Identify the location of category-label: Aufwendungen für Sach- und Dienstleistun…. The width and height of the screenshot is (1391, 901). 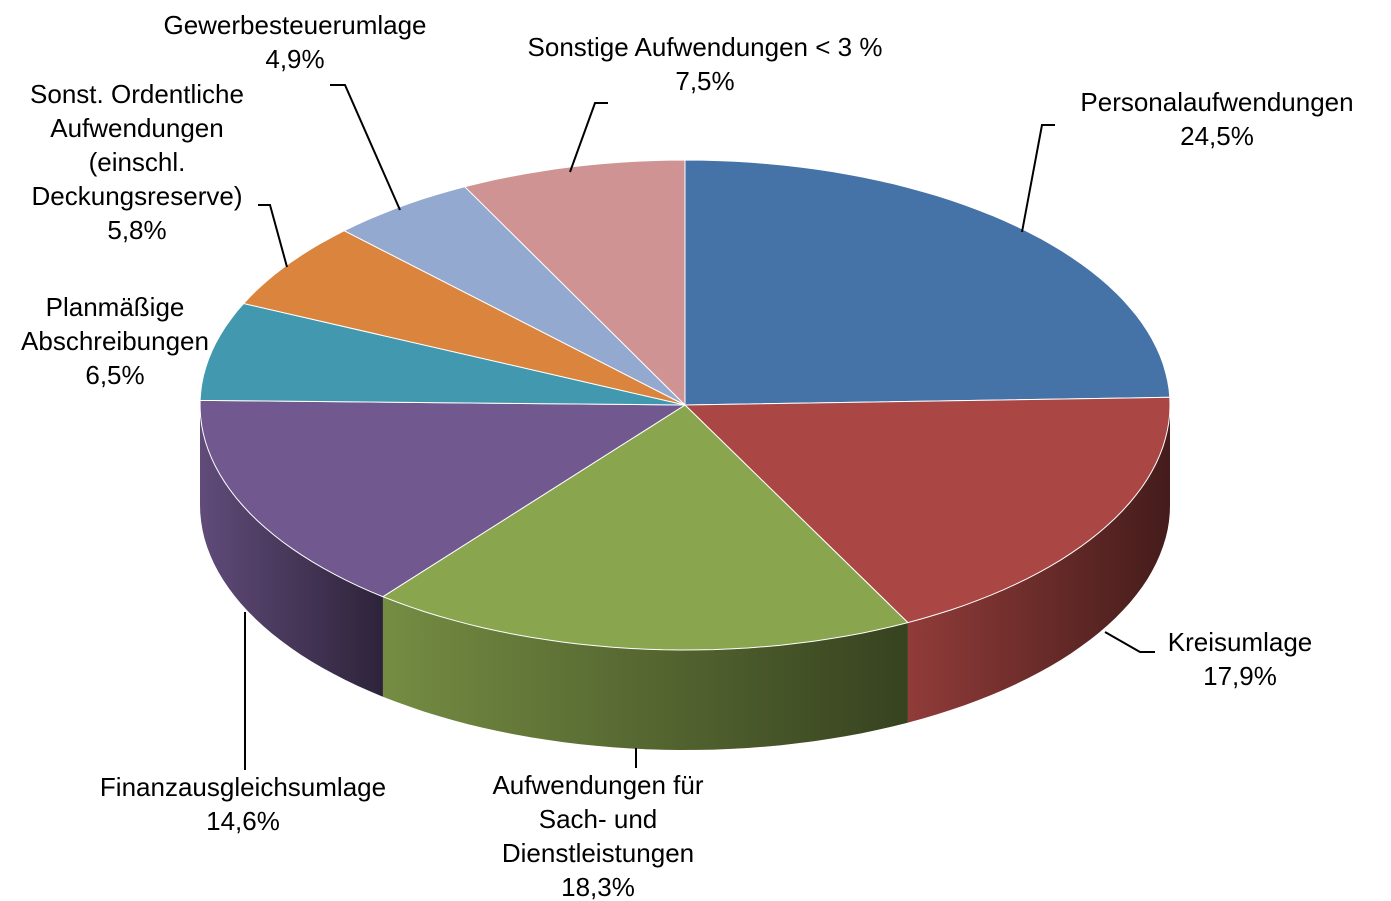
(598, 819).